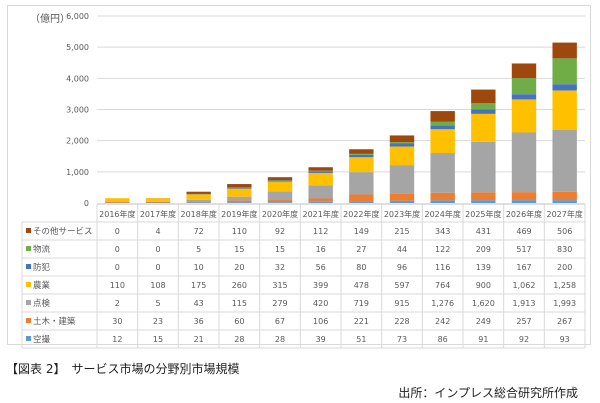  I want to click on y-axis-unit: （億円）, so click(50, 18).